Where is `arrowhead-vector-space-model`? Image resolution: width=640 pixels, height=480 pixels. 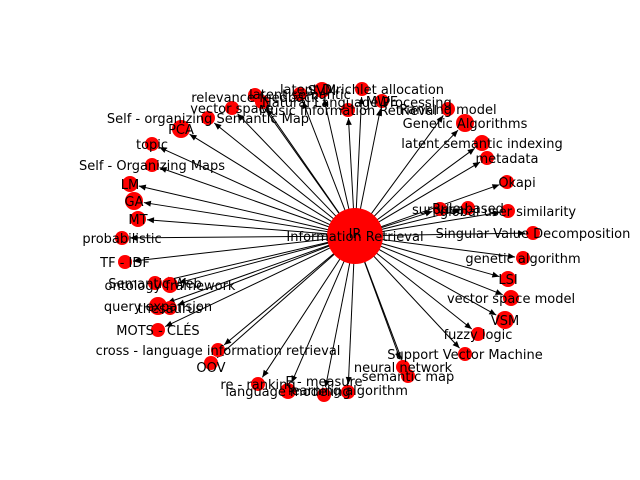
arrowhead-vector-space-model is located at coordinates (499, 292).